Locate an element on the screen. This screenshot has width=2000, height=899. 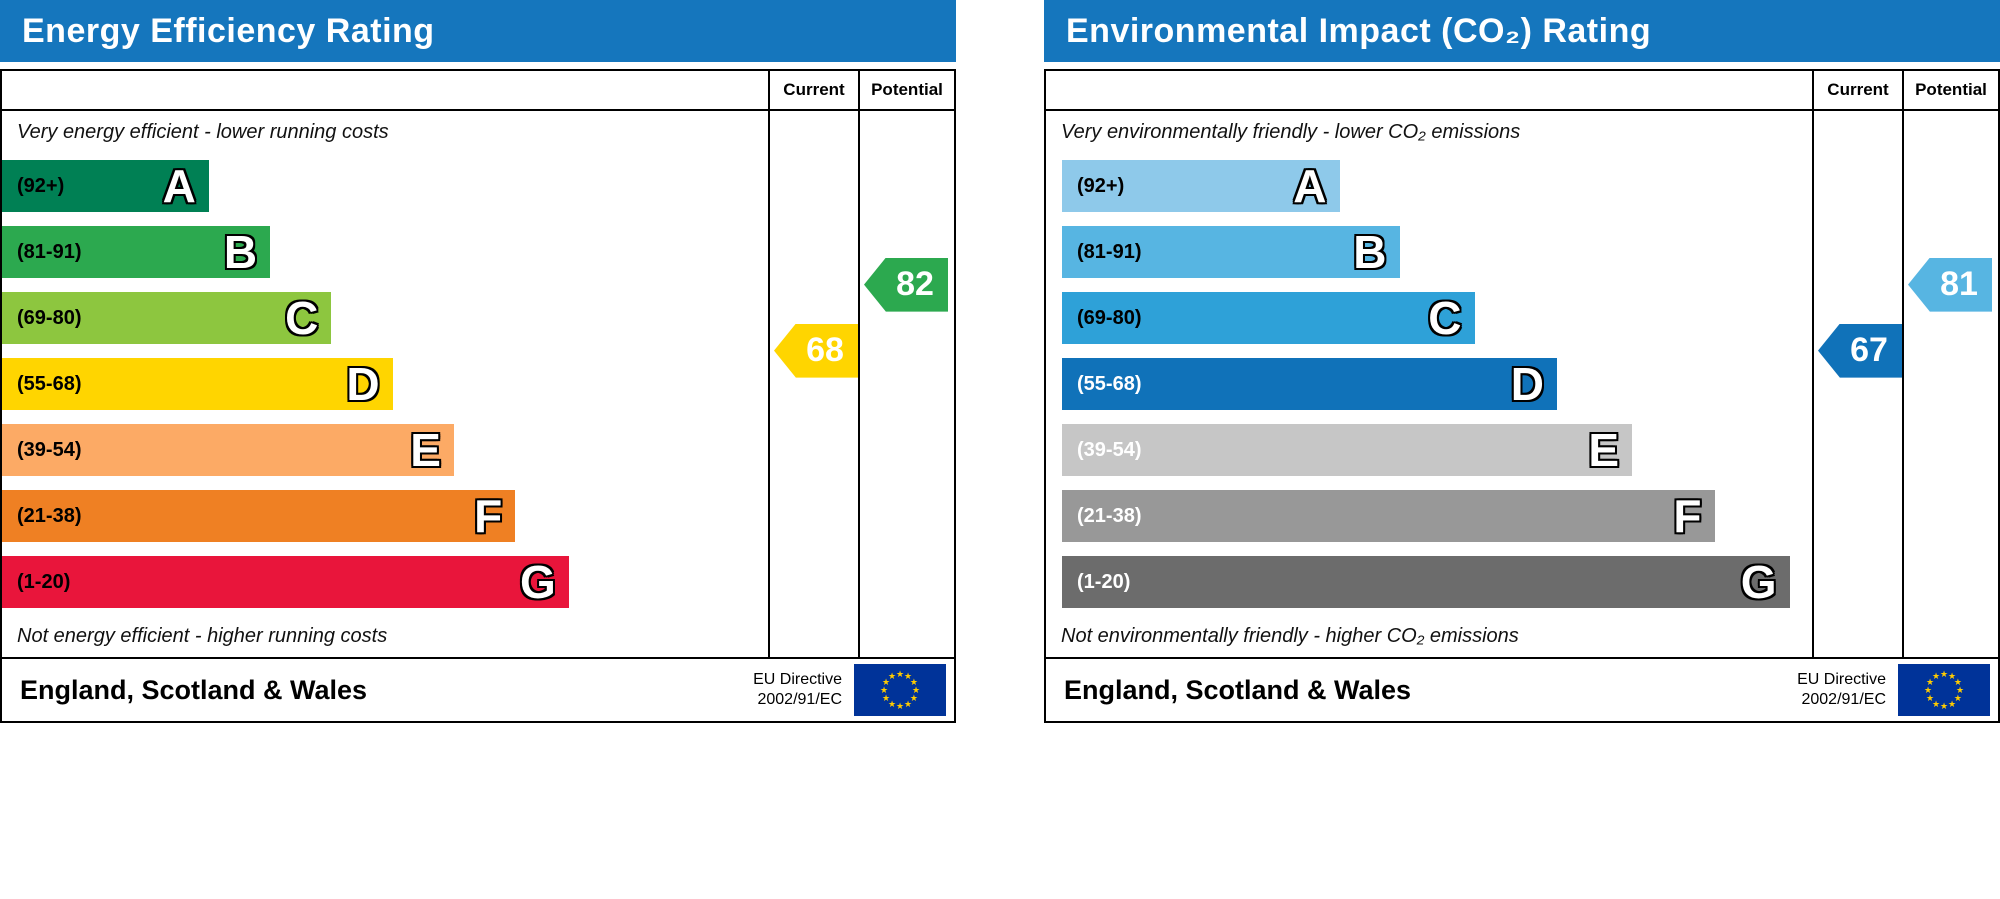
eu-flag-icon: ★ ★★ ★★★ ★★★ ★★★ is located at coordinates (900, 690).